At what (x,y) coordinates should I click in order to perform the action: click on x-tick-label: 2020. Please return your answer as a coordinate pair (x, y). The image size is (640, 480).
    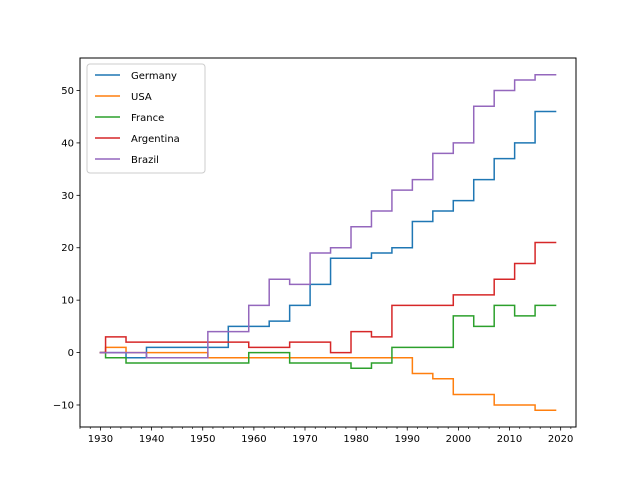
    Looking at the image, I should click on (560, 439).